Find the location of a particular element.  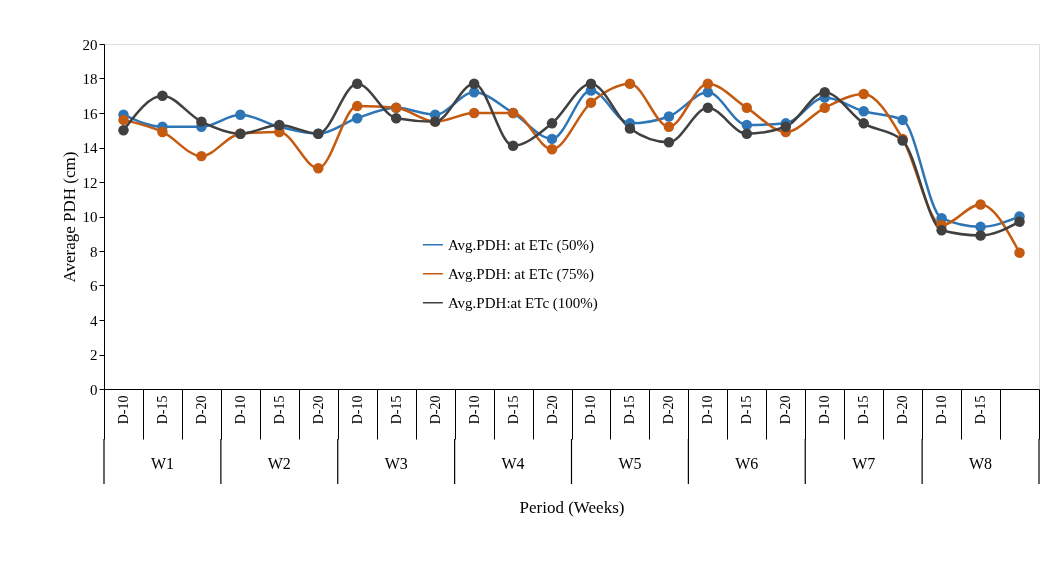

text: W7 is located at coordinates (864, 463).